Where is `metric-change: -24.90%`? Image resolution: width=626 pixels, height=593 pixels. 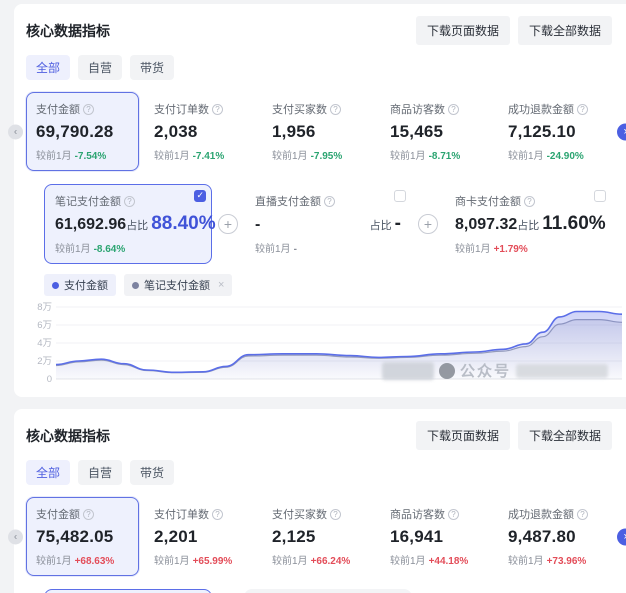 metric-change: -24.90% is located at coordinates (565, 156).